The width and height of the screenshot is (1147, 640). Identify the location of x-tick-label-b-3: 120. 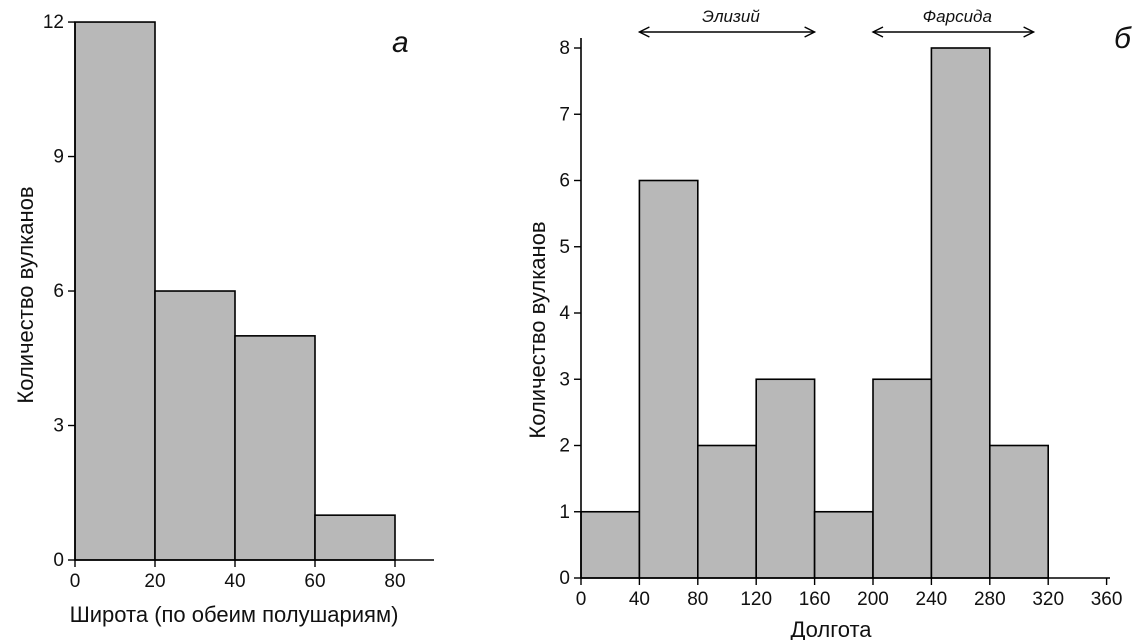
(756, 599).